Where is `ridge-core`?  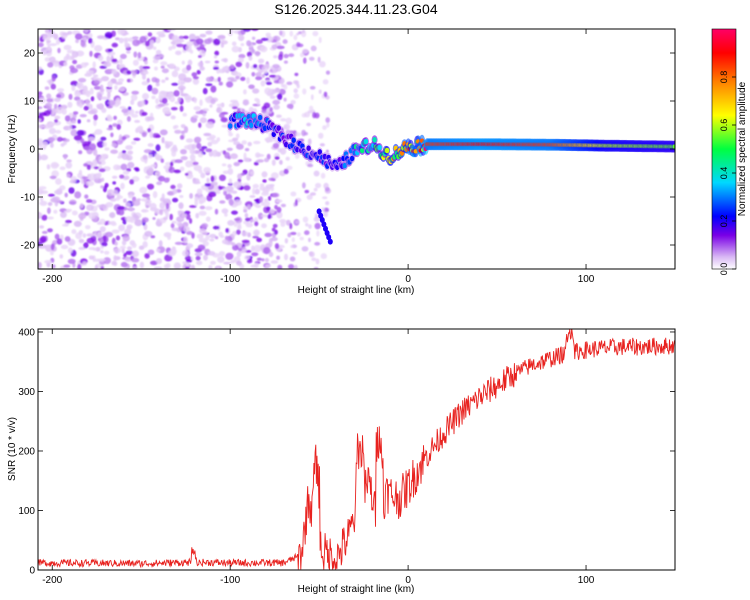 ridge-core is located at coordinates (352, 158).